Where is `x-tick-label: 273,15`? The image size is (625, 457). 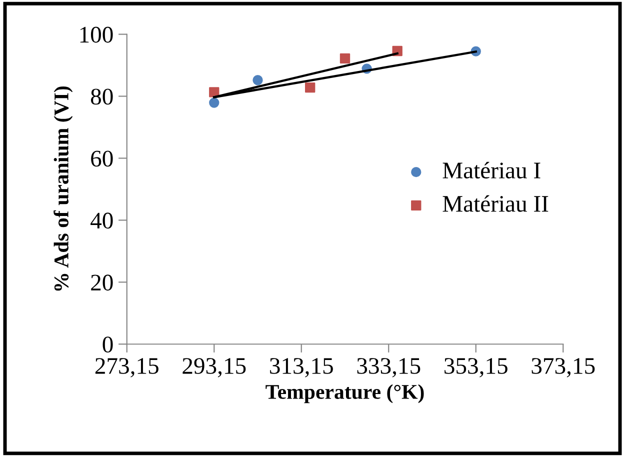 x-tick-label: 273,15 is located at coordinates (126, 368).